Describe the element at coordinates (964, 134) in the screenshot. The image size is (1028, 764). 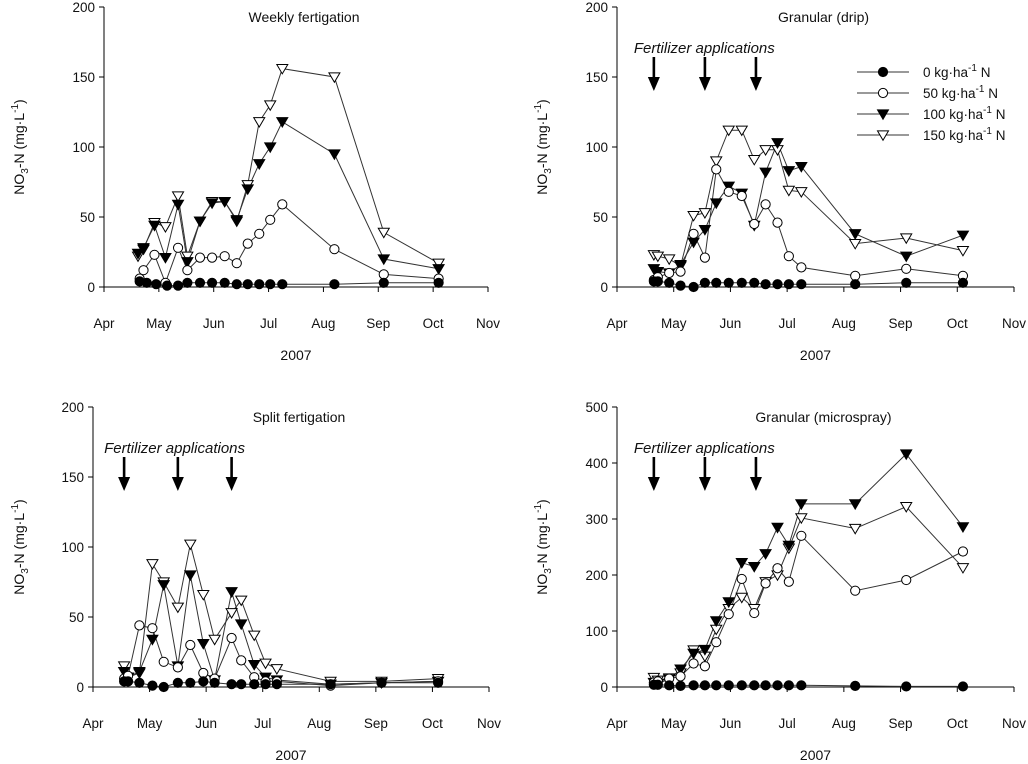
I see `legend-label: 150 kg·ha-1 N` at that location.